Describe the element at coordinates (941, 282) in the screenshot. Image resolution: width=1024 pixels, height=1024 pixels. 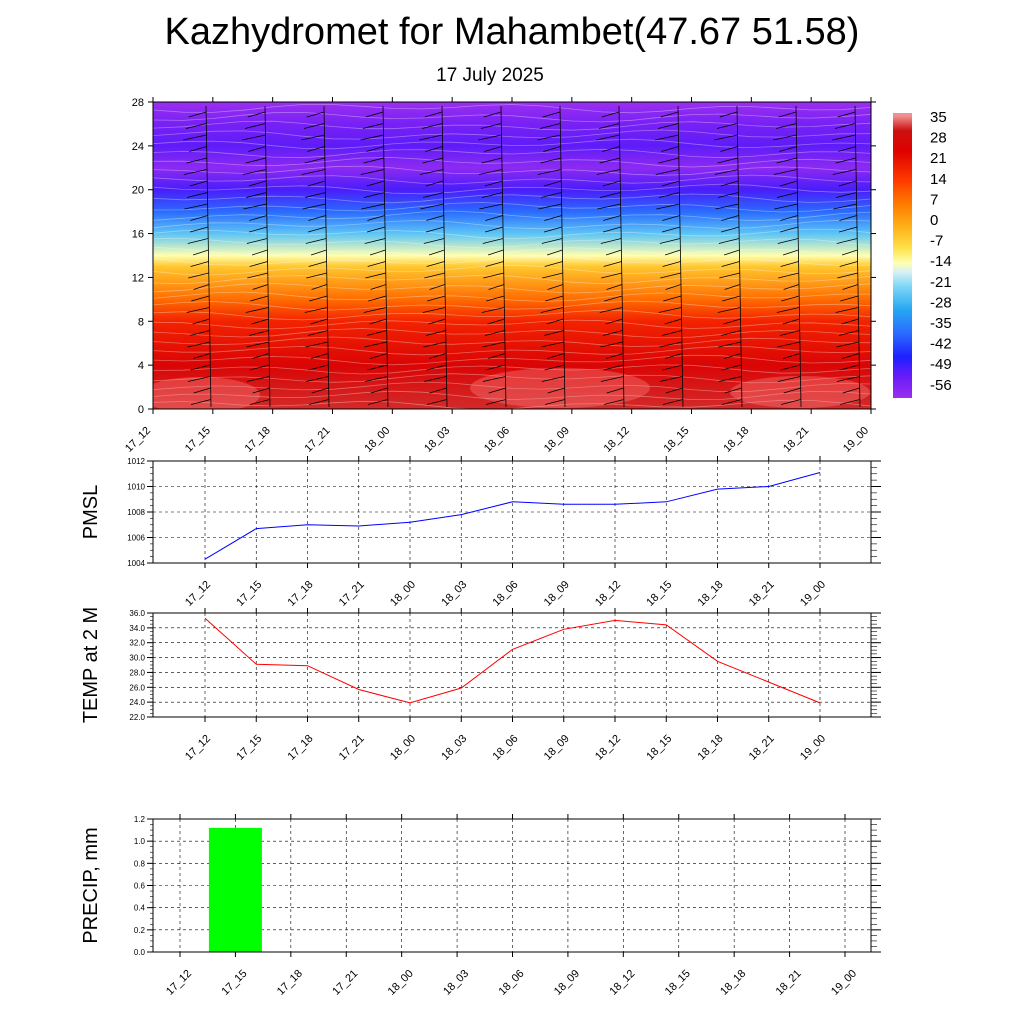
I see `colorbar-label: -21` at that location.